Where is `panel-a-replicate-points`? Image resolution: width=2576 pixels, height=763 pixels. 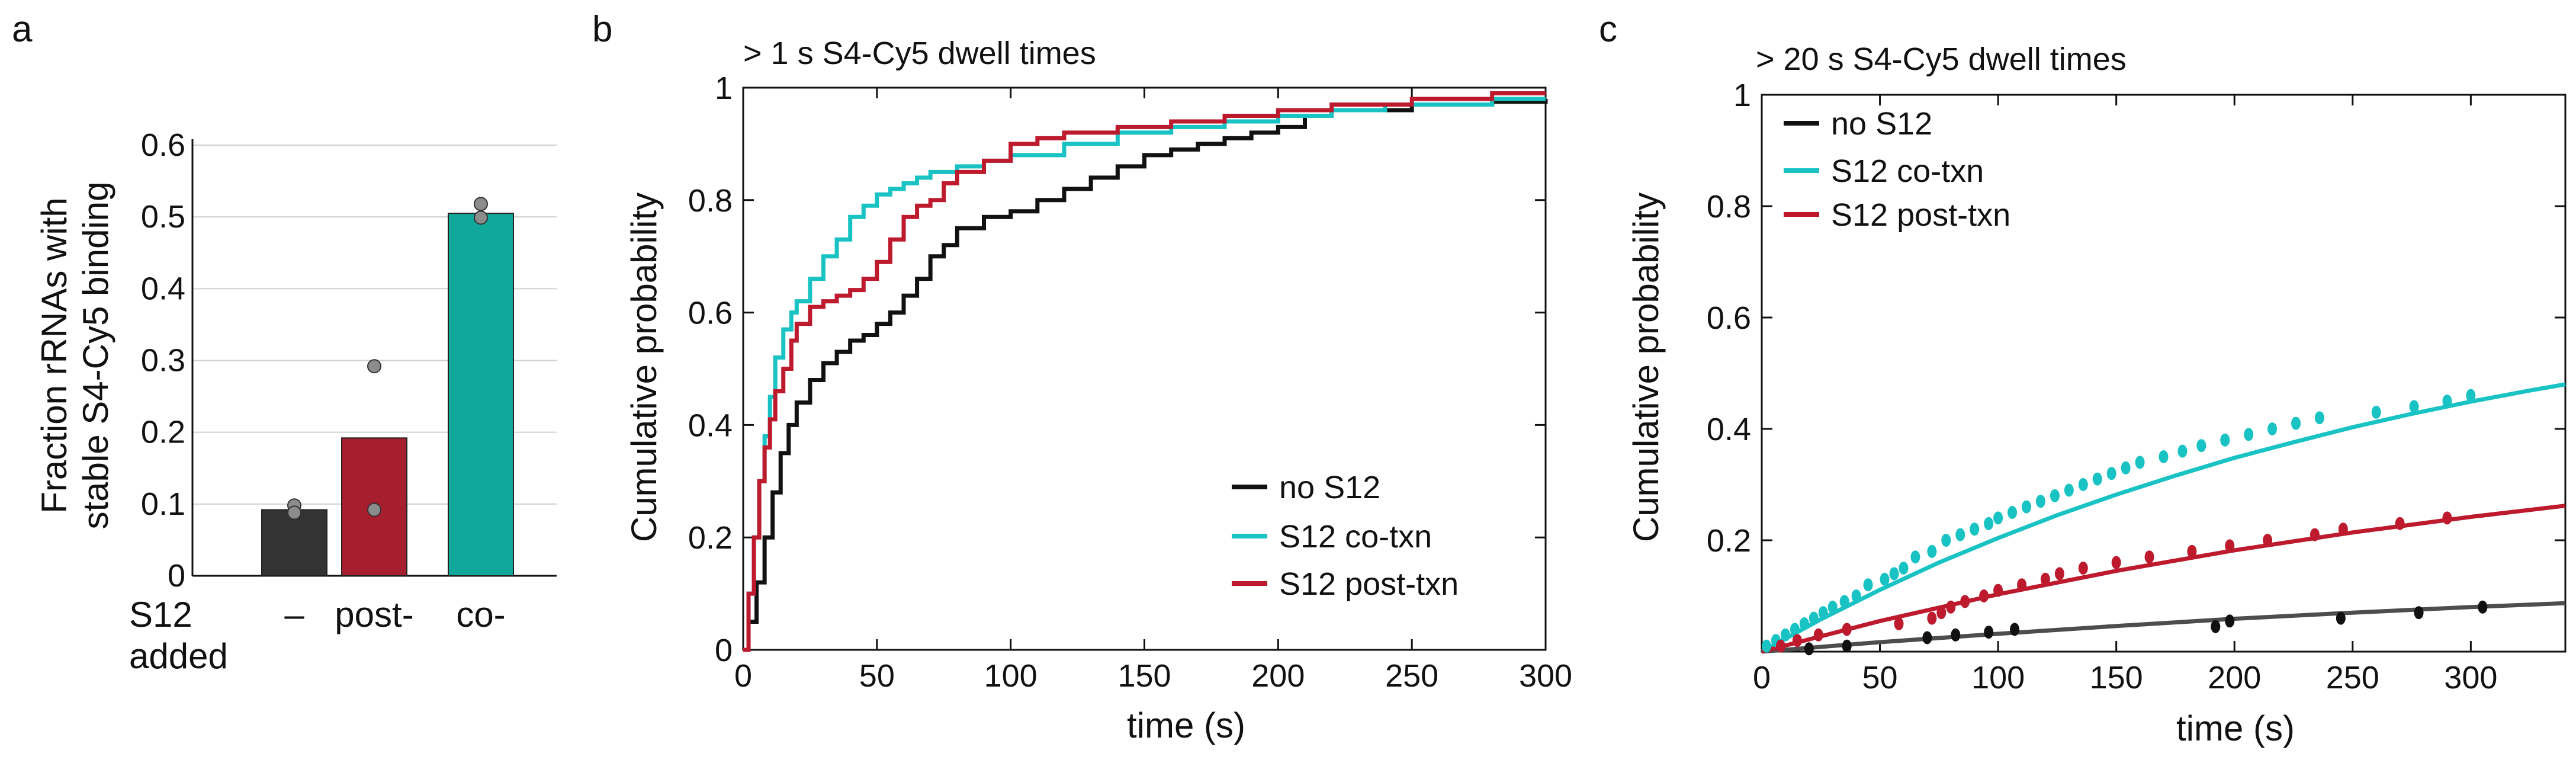
panel-a-replicate-points is located at coordinates (387, 358).